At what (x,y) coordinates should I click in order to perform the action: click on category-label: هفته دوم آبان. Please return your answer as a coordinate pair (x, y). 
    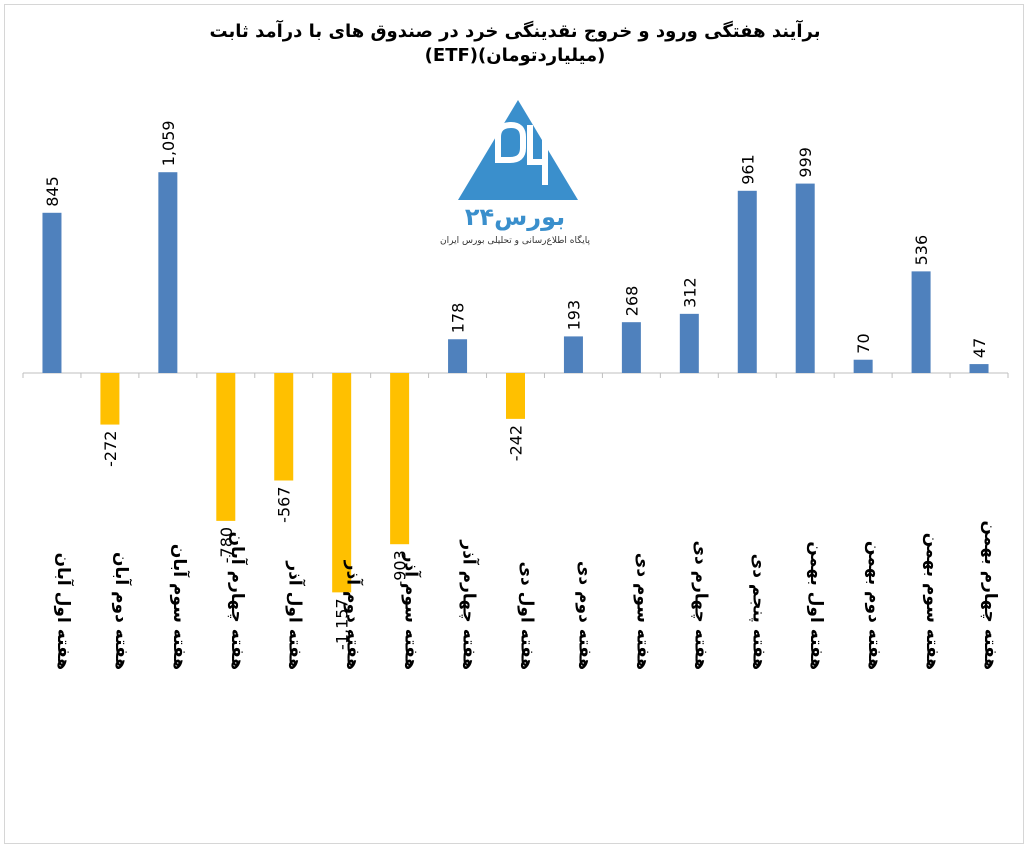
    Looking at the image, I should click on (122, 611).